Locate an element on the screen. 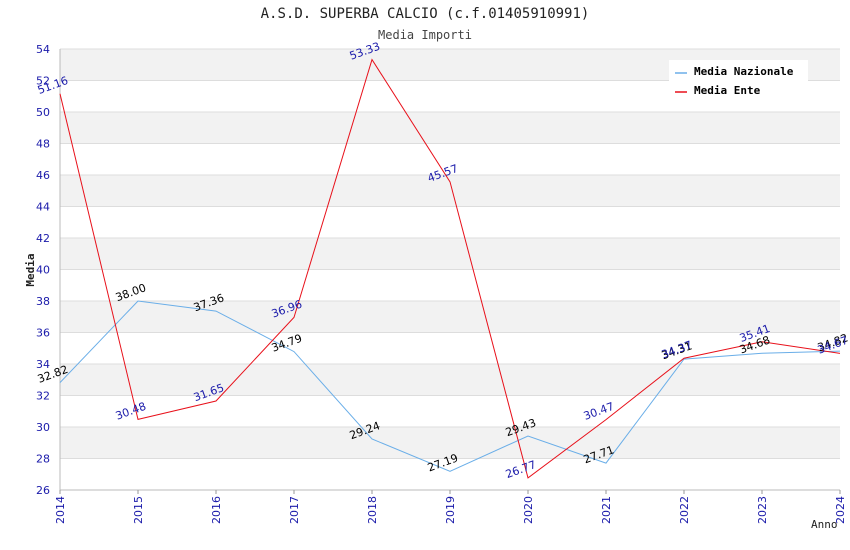 This screenshot has width=850, height=550. x-axis-label: Anno is located at coordinates (824, 524).